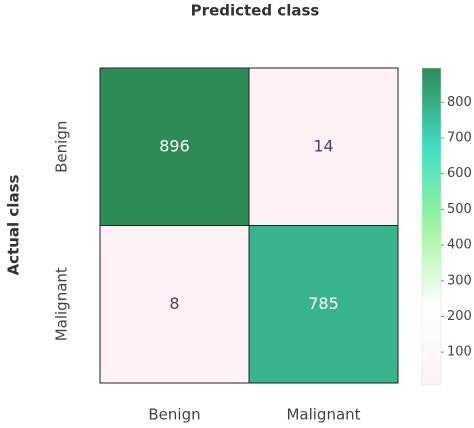 Image resolution: width=474 pixels, height=428 pixels. Describe the element at coordinates (174, 415) in the screenshot. I see `x-tick-label: Benign` at that location.